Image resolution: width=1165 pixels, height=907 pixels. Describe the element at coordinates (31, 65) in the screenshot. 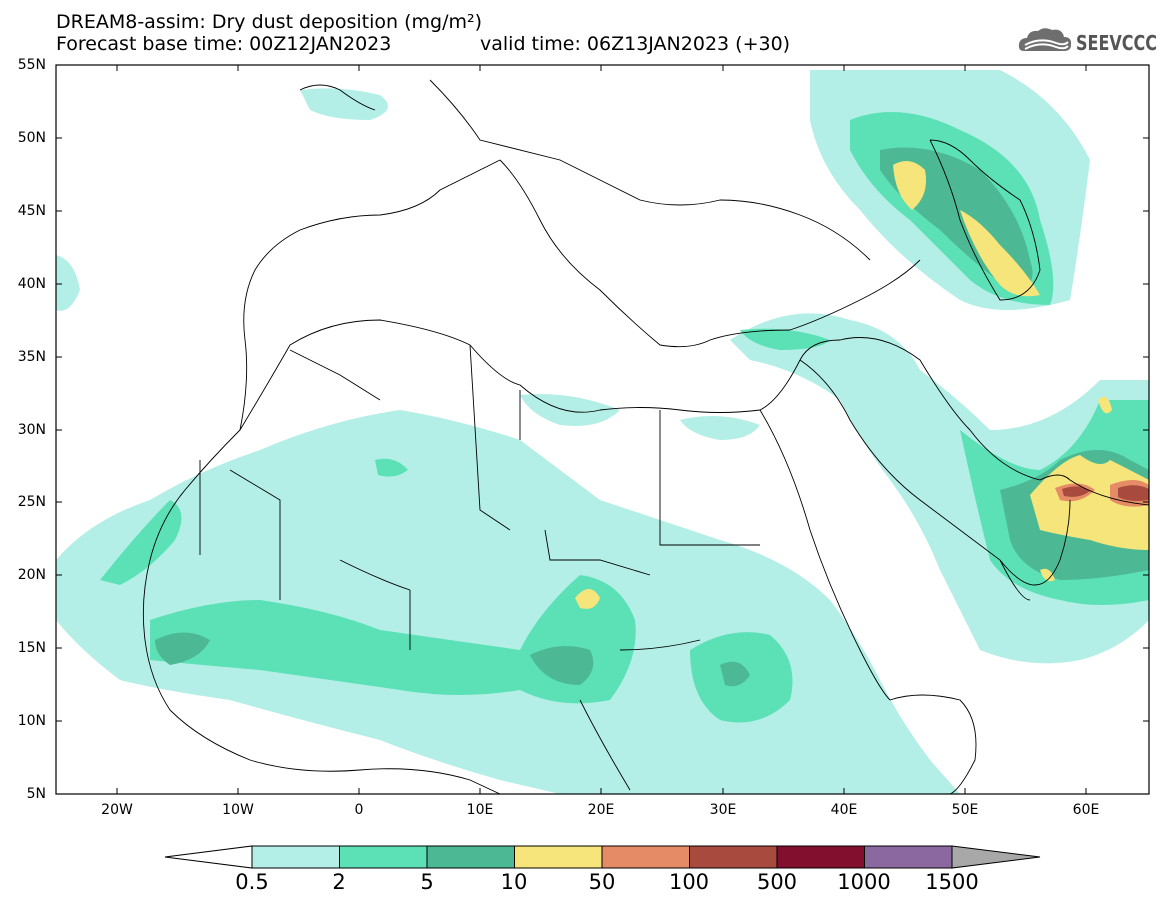

I see `lat-label: 55N` at that location.